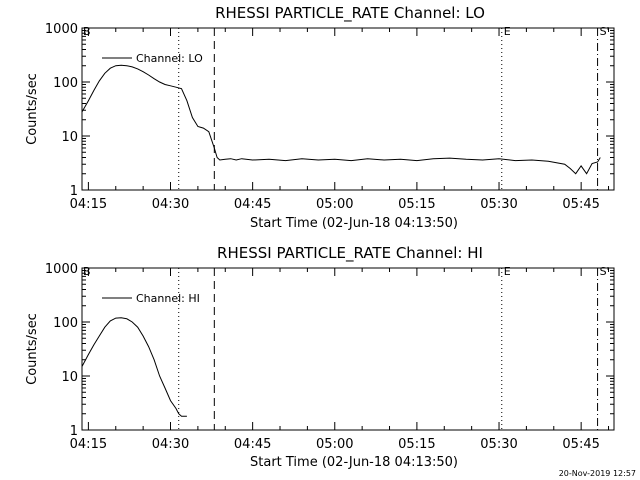 Image resolution: width=640 pixels, height=480 pixels. What do you see at coordinates (350, 253) in the screenshot?
I see `chart-title: RHESSI PARTICLE_RATE Channel: HI` at bounding box center [350, 253].